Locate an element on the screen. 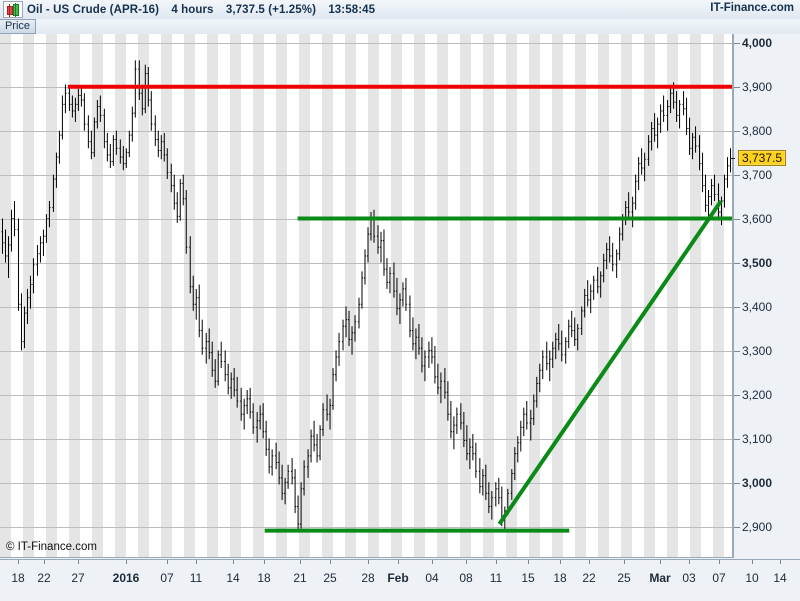  date-axis-label: 03 is located at coordinates (689, 578).